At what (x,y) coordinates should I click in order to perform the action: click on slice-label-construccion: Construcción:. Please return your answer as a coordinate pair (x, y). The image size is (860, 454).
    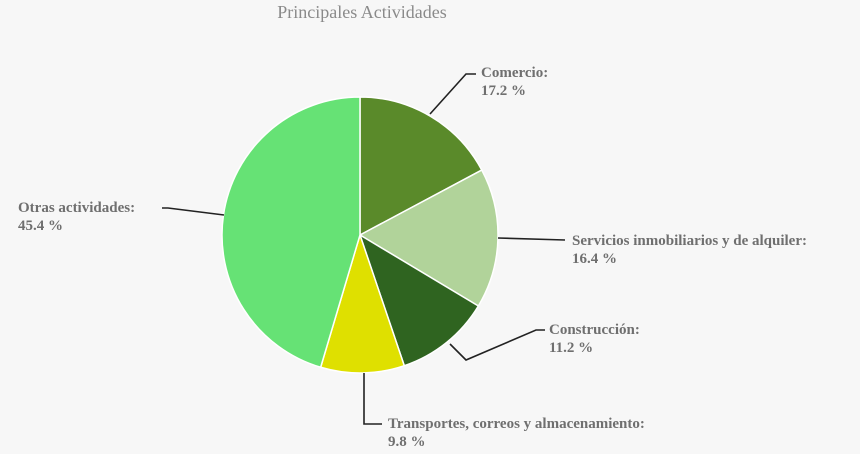
    Looking at the image, I should click on (594, 330).